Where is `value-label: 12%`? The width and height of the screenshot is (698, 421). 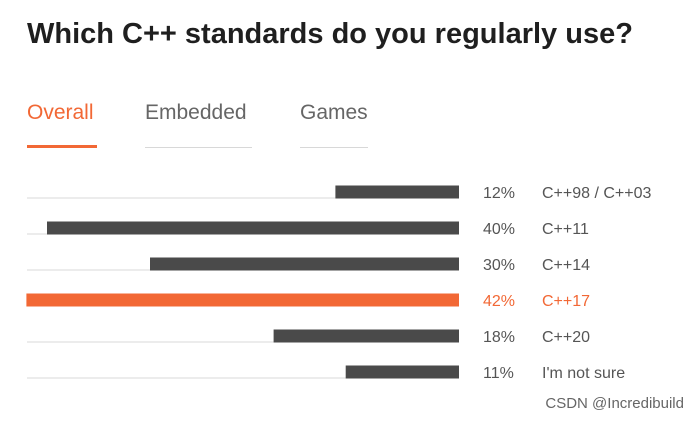
value-label: 12% is located at coordinates (499, 193).